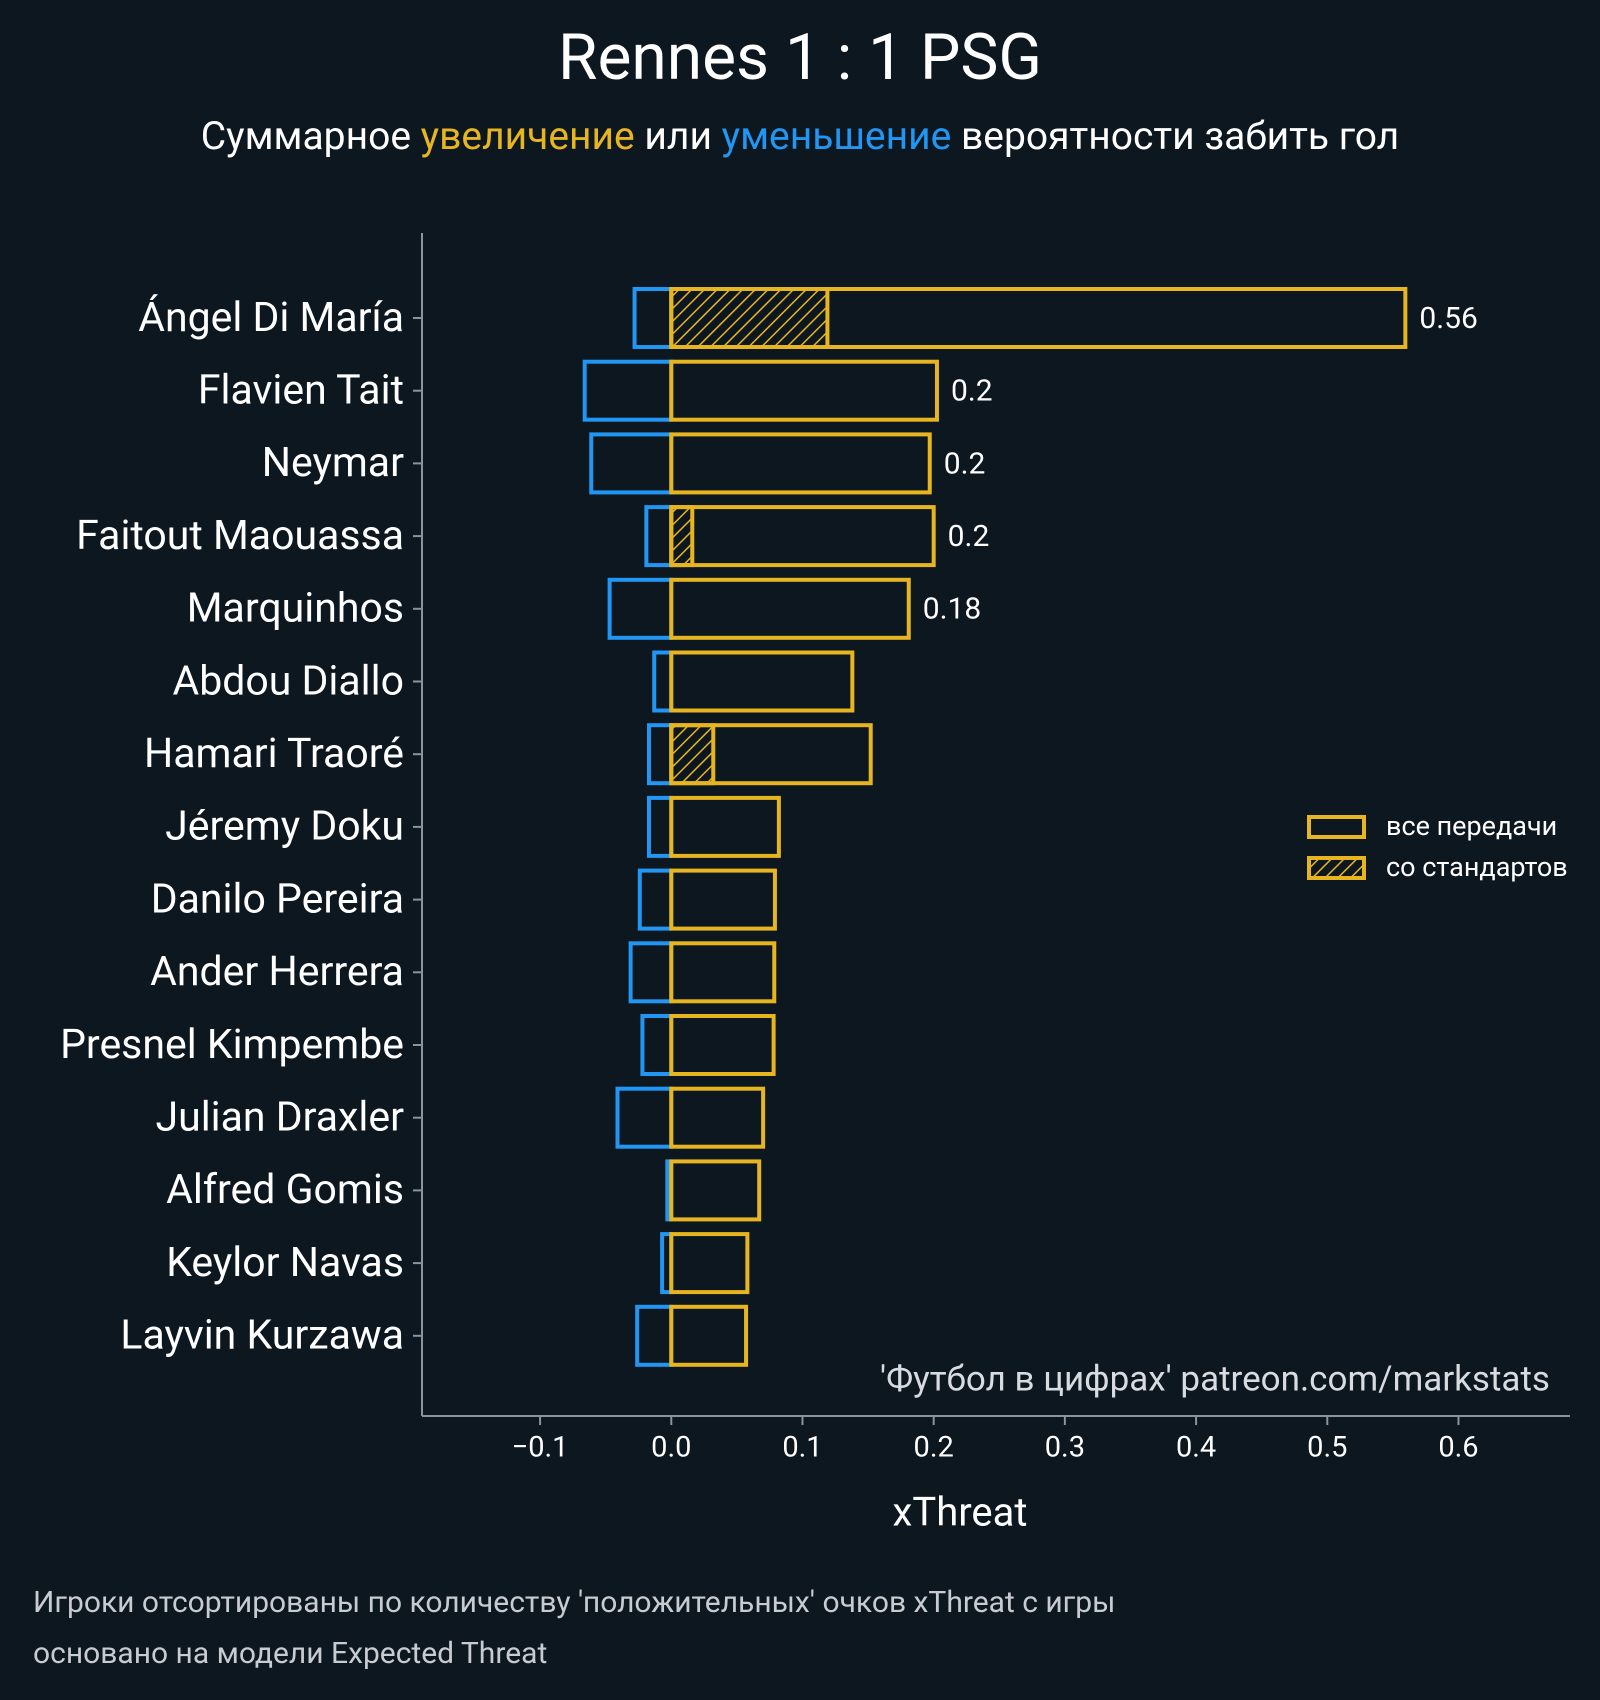 Image resolution: width=1600 pixels, height=1700 pixels. I want to click on footnote: основано на модели Expected Threat, so click(290, 1653).